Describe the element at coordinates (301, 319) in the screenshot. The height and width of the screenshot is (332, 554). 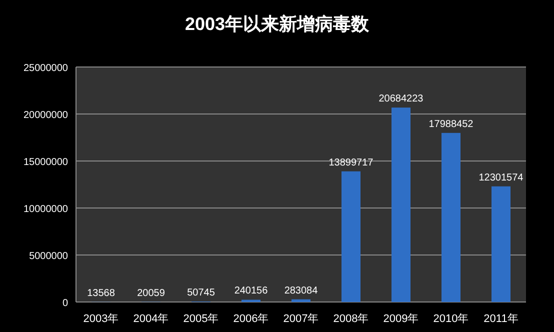
I see `x-tick-label: 2007年` at that location.